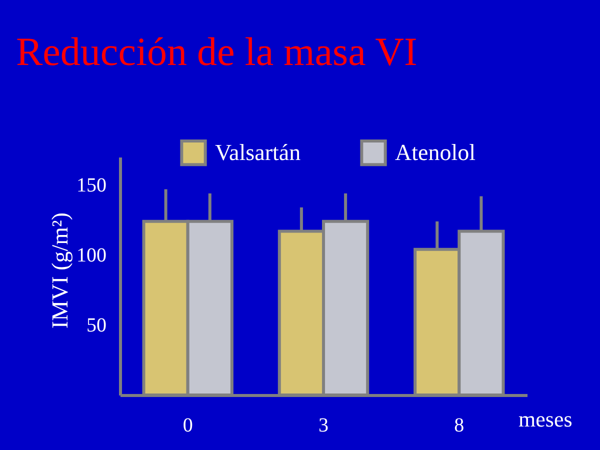 The image size is (600, 450). I want to click on x-tick-label: 0, so click(187, 425).